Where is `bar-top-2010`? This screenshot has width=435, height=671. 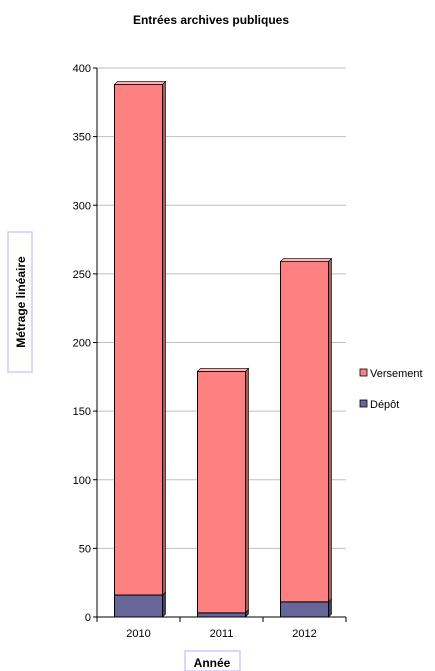 bar-top-2010 is located at coordinates (140, 83).